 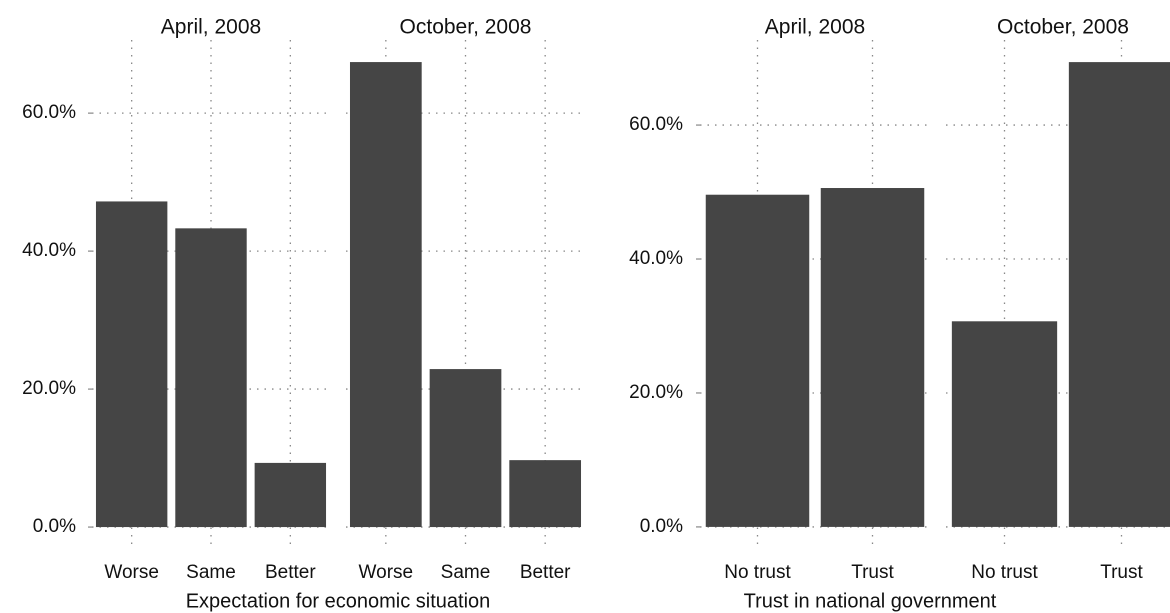 I want to click on x-axis-title: Trust in national government, so click(x=870, y=601).